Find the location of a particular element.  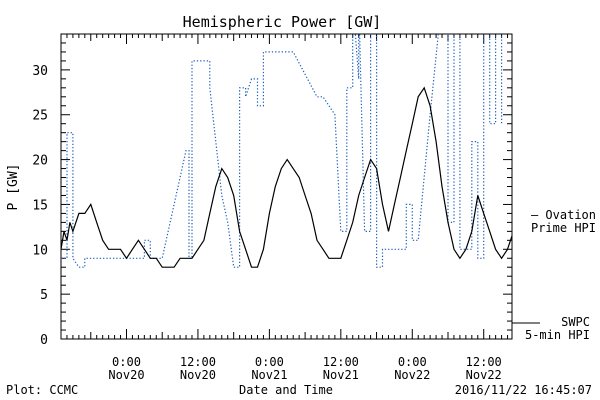

y-tick-label: 30 is located at coordinates (40, 71).